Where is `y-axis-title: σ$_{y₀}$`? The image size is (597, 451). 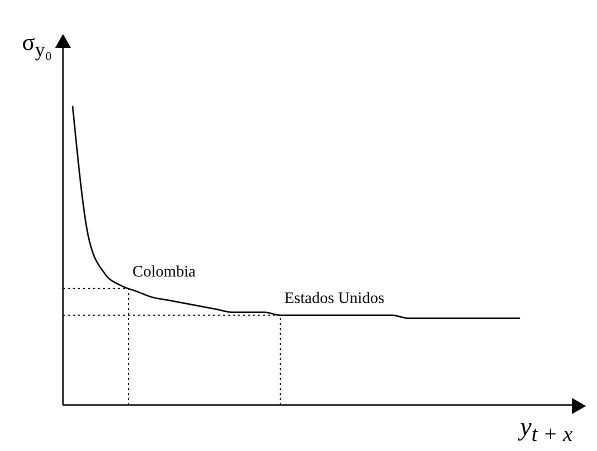
y-axis-title: σ$_{y₀}$ is located at coordinates (37, 46).